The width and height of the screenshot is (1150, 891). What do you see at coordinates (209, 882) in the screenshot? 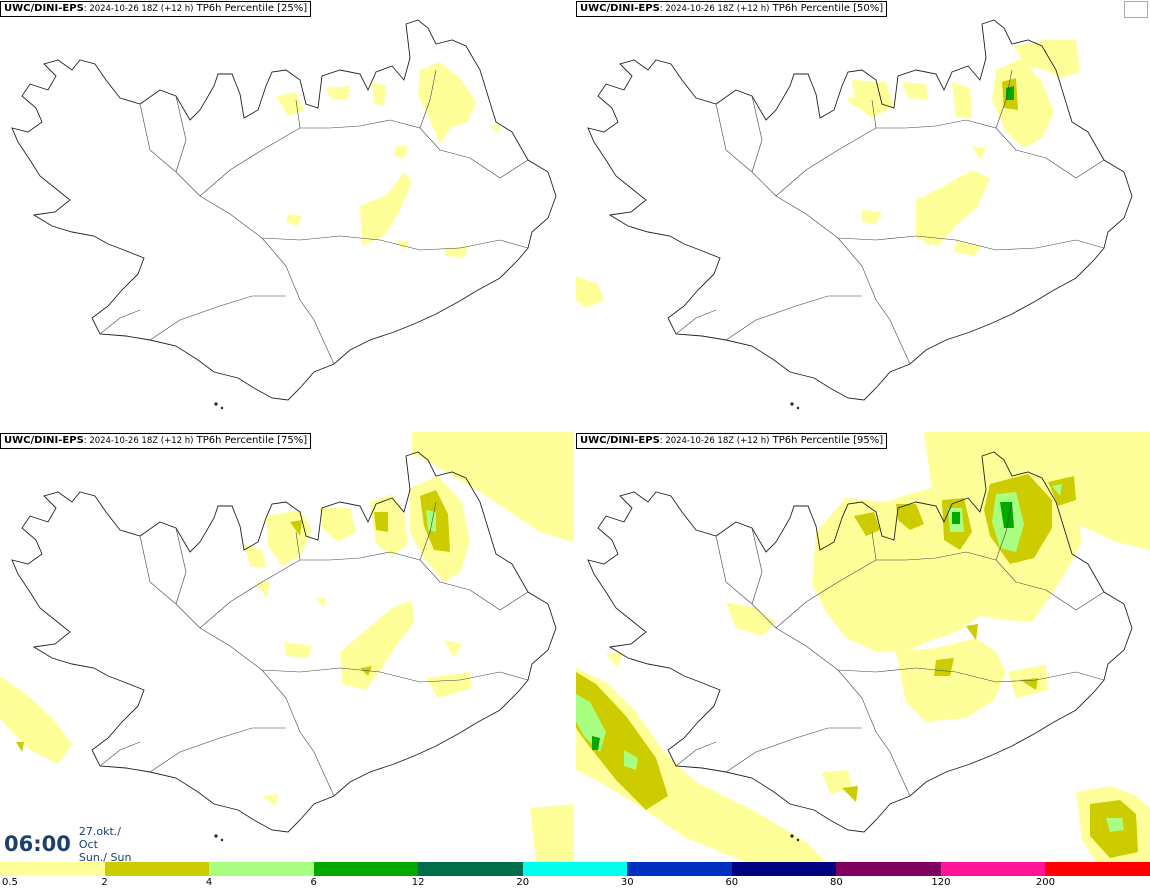
I see `legend-tick-label: 4` at bounding box center [209, 882].